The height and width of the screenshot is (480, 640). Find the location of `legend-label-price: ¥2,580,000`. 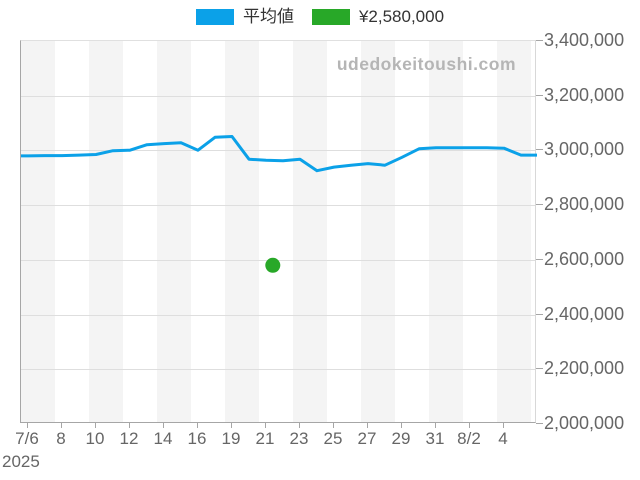

legend-label-price: ¥2,580,000 is located at coordinates (401, 16).